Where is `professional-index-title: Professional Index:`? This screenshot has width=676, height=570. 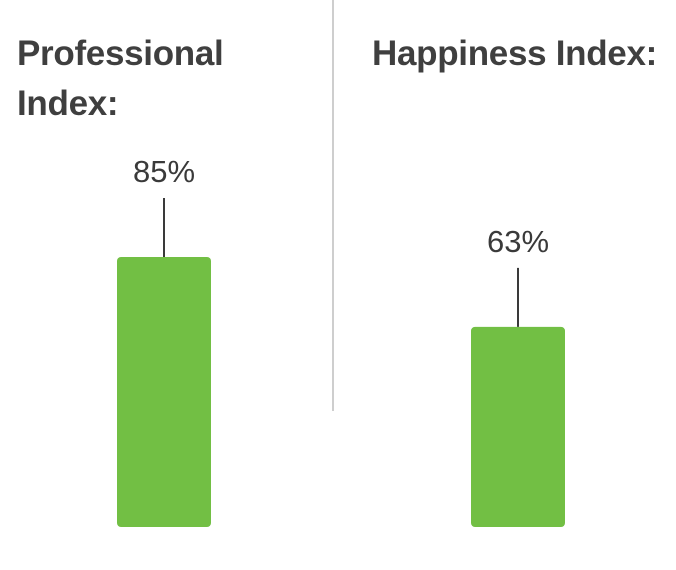
professional-index-title: Professional Index: is located at coordinates (120, 78).